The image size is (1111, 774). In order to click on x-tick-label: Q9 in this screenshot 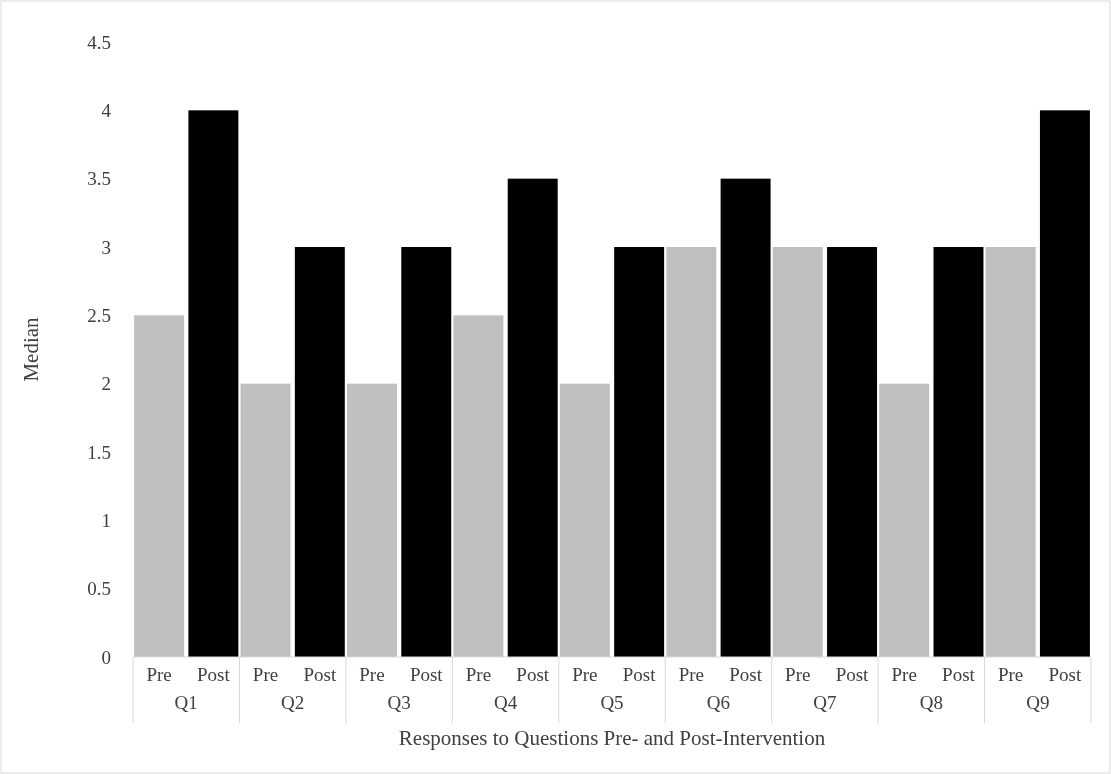, I will do `click(1038, 702)`.